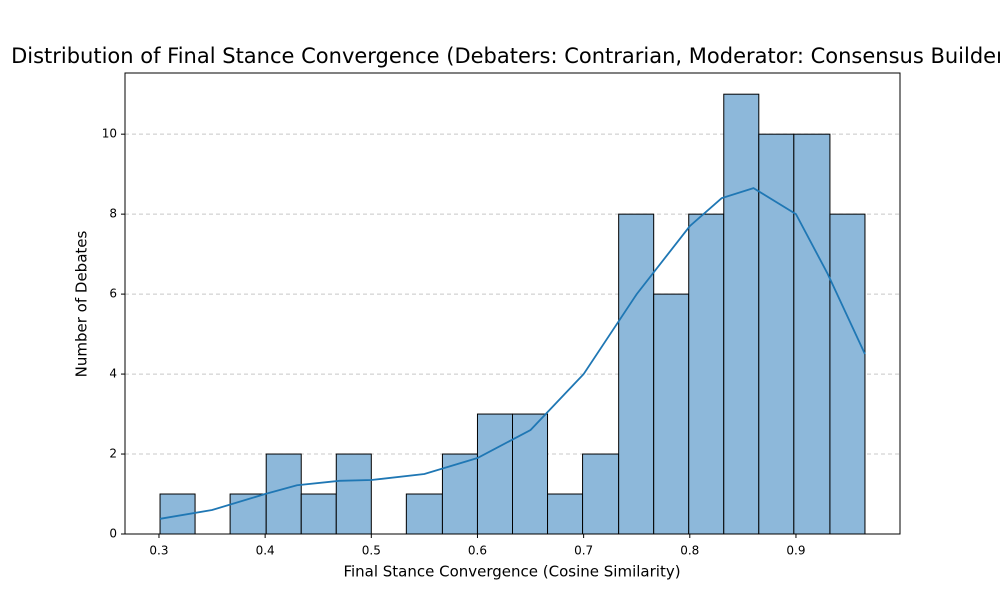 This screenshot has width=1000, height=600. What do you see at coordinates (795, 551) in the screenshot?
I see `x-tick-label: 0.9` at bounding box center [795, 551].